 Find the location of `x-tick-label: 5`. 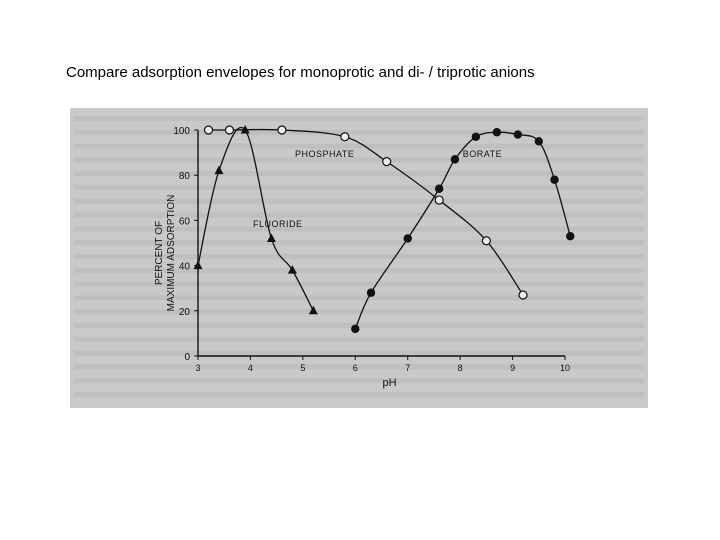

x-tick-label: 5 is located at coordinates (302, 368).